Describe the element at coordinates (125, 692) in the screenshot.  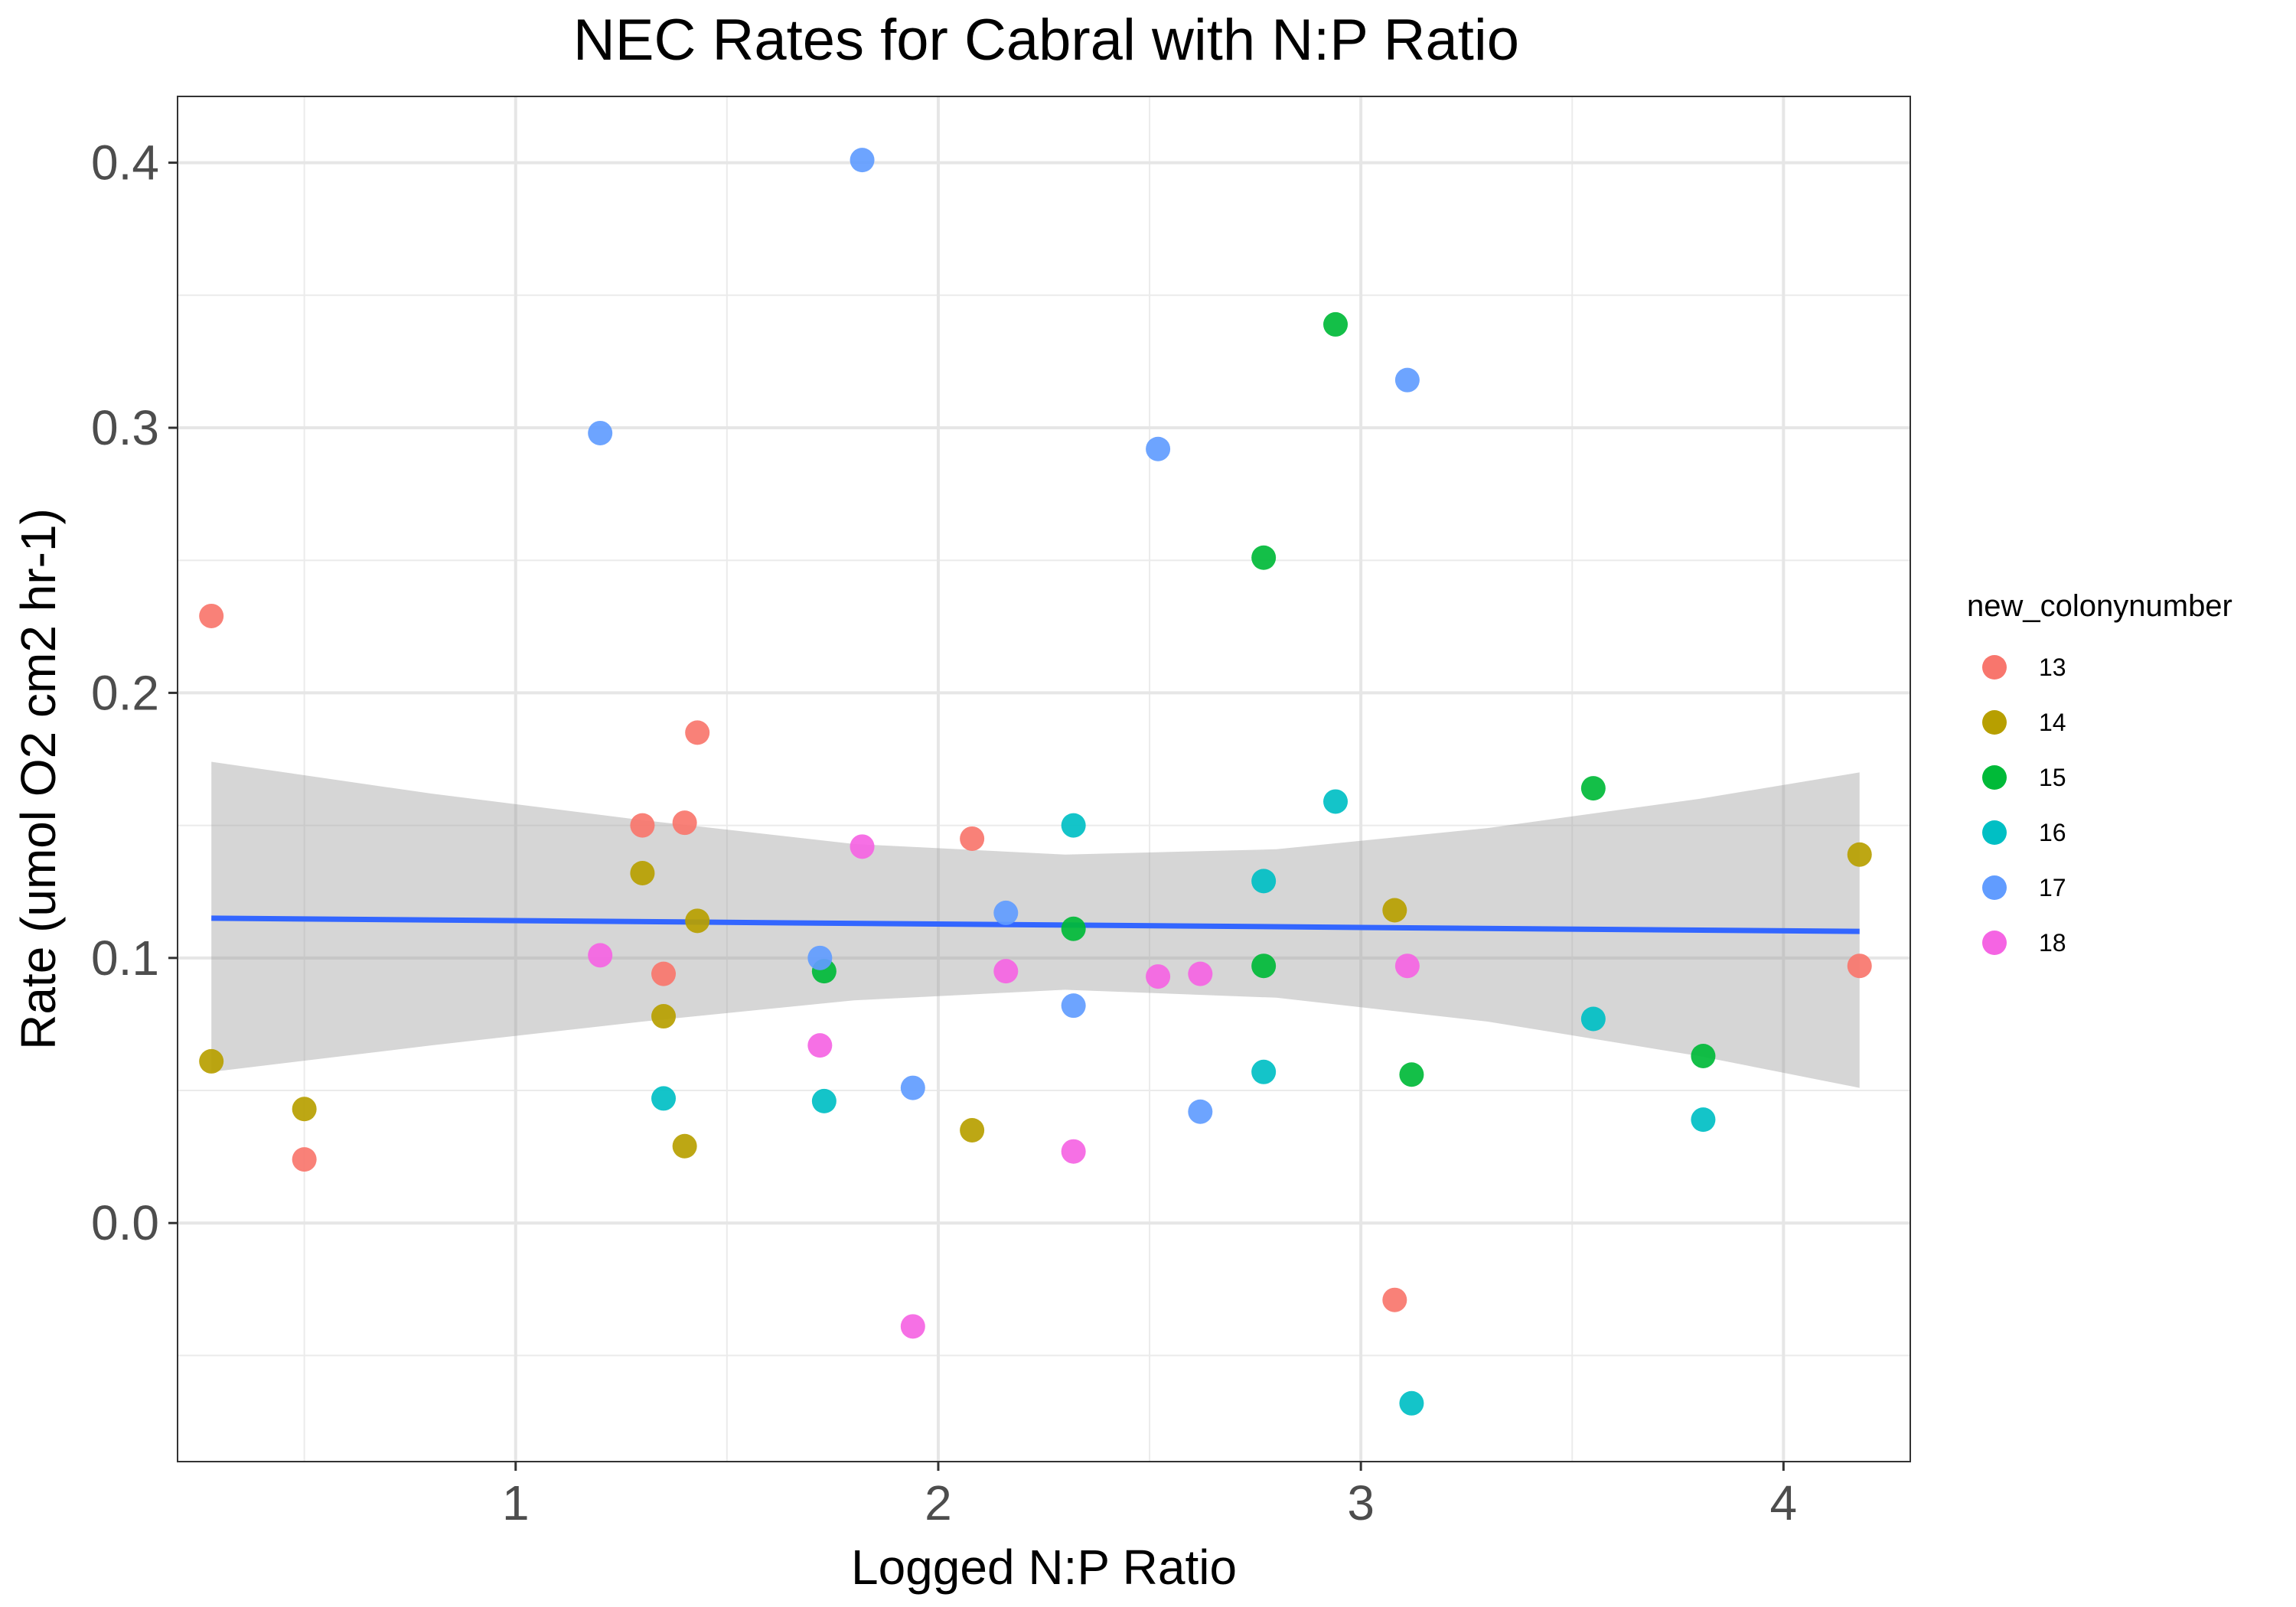
I see `y-tick-label: 0.2` at that location.